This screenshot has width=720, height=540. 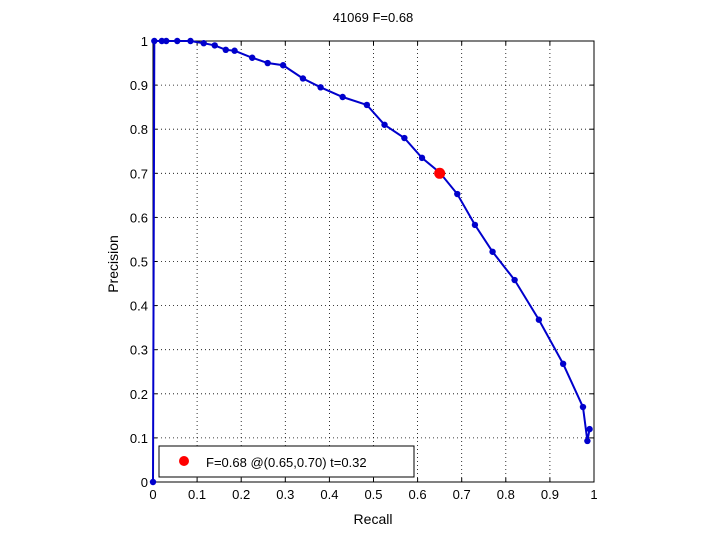 I want to click on legend: F=0.68 @(0.65,0.70) t=0.32, so click(x=286, y=461).